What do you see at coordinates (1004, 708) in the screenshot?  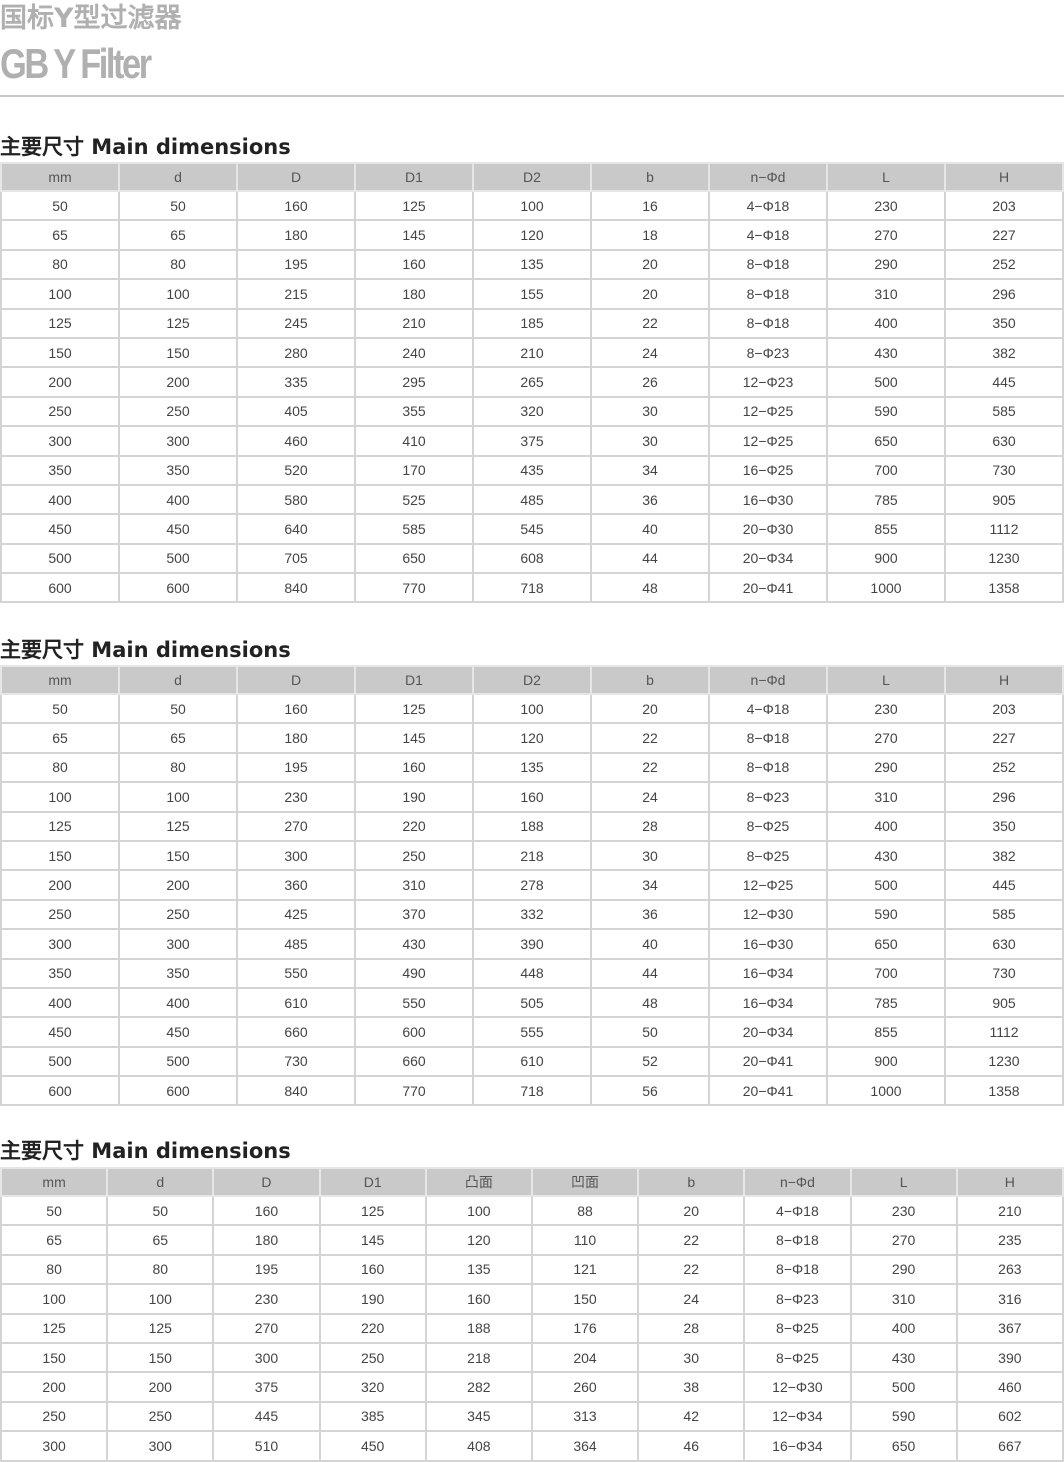 I see `table-cell: 203` at bounding box center [1004, 708].